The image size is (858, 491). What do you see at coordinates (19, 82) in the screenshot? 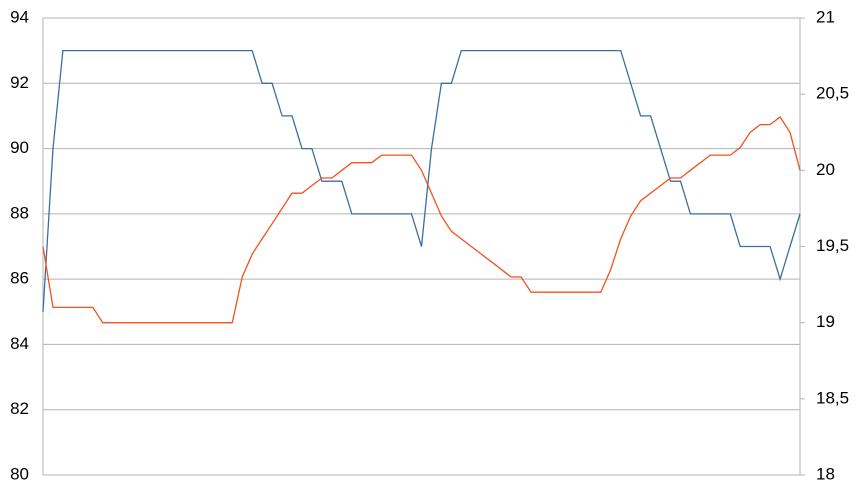
I see `y-tick-label: 92` at bounding box center [19, 82].